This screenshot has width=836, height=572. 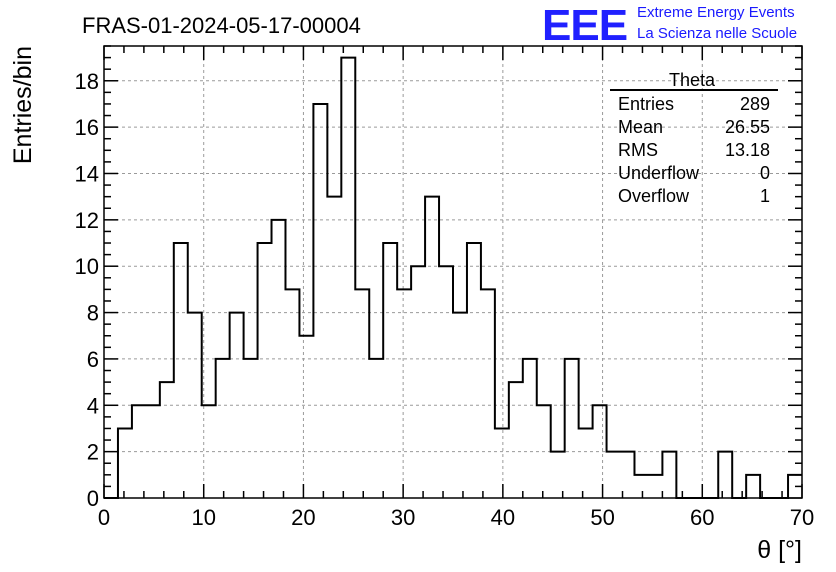 I want to click on y-tick-label-2: 2, so click(x=93, y=452).